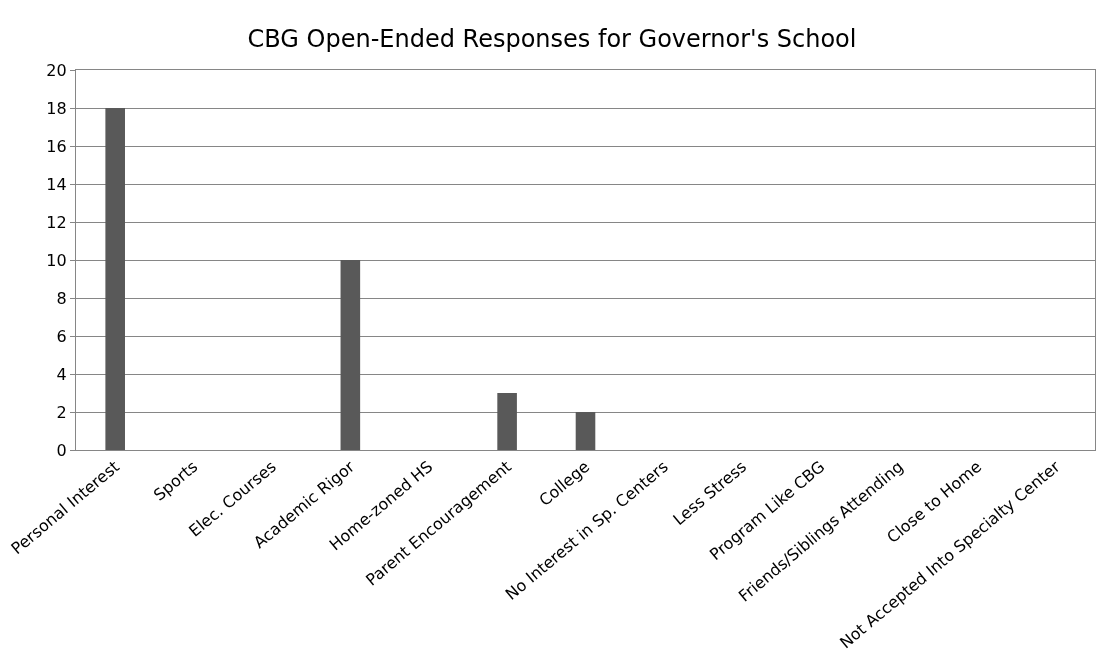  What do you see at coordinates (61, 412) in the screenshot?
I see `y-tick-label: 2` at bounding box center [61, 412].